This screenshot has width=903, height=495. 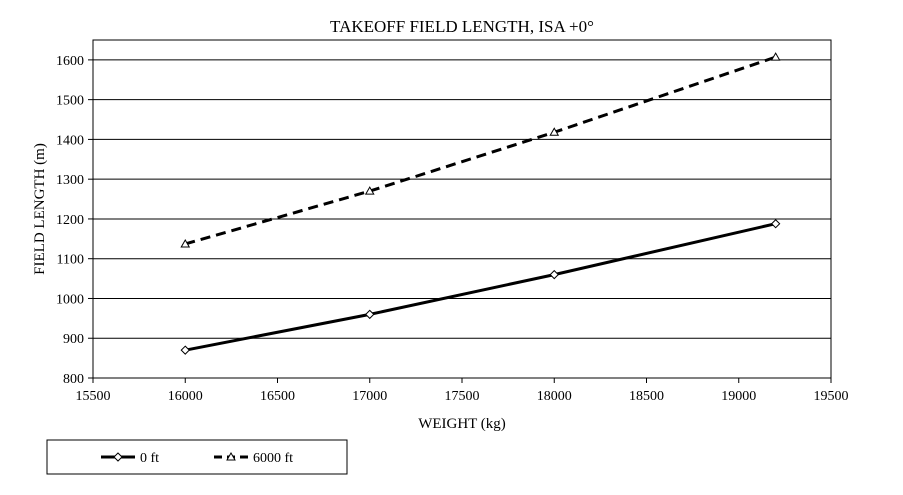 What do you see at coordinates (73, 379) in the screenshot?
I see `y-tick-label: 800` at bounding box center [73, 379].